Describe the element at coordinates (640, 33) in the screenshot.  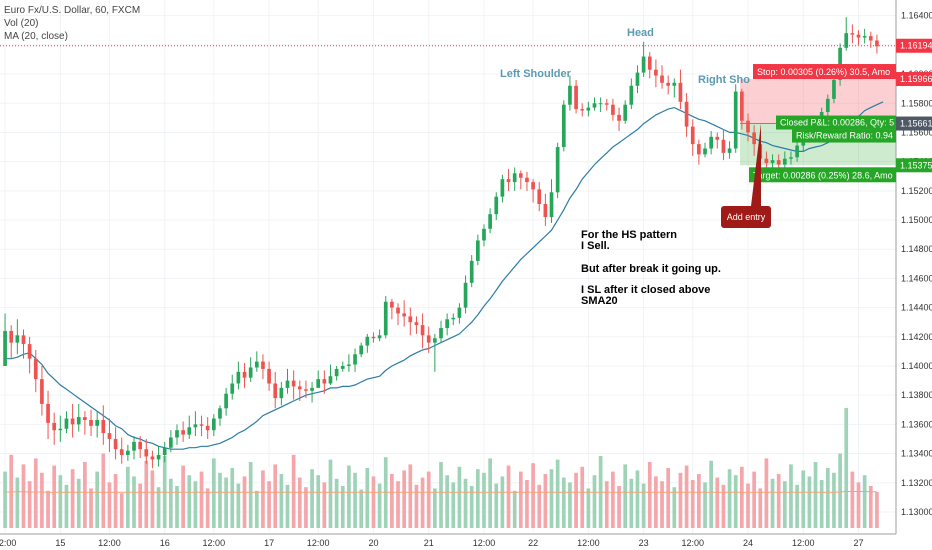
I see `head-label: Head` at that location.